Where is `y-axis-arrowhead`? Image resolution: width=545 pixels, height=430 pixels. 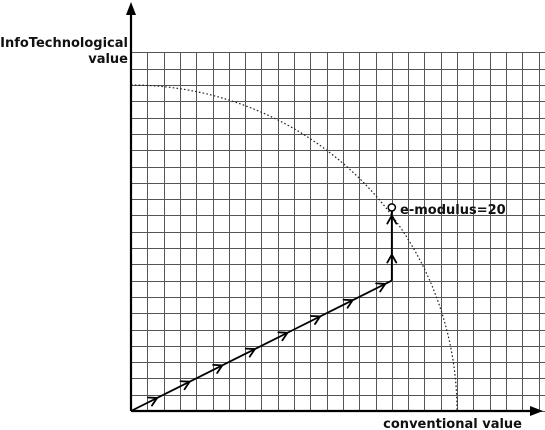
y-axis-arrowhead is located at coordinates (131, 8).